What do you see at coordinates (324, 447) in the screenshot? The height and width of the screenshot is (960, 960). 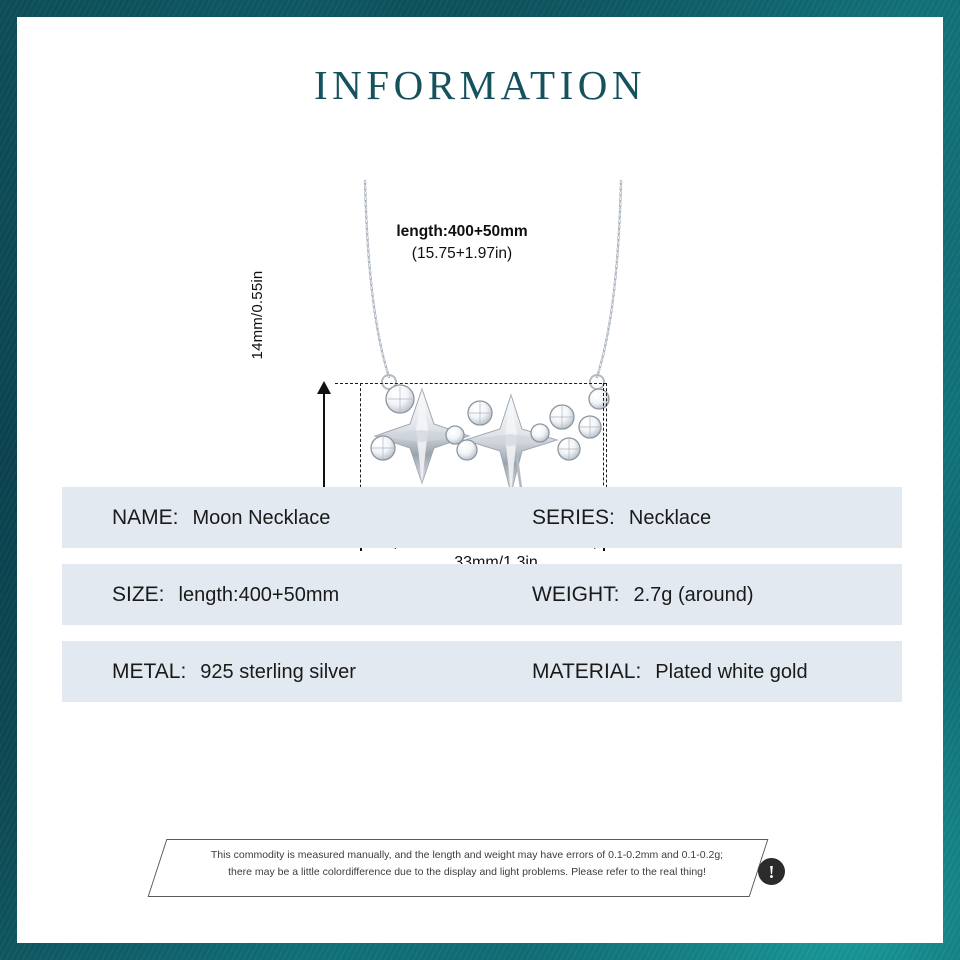 I see `height-dimension-line` at bounding box center [324, 447].